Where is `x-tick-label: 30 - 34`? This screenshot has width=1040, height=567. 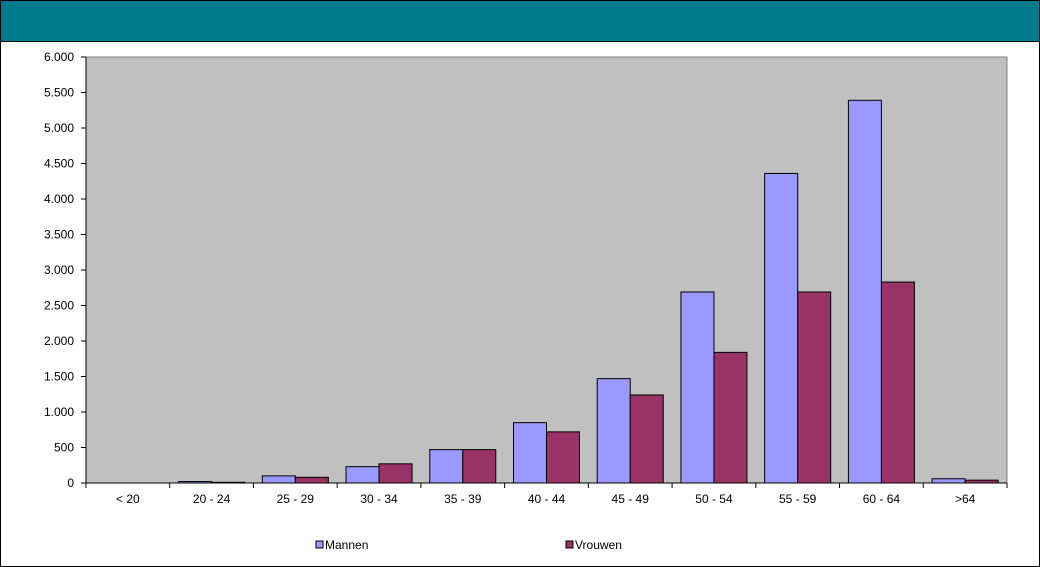 x-tick-label: 30 - 34 is located at coordinates (379, 499).